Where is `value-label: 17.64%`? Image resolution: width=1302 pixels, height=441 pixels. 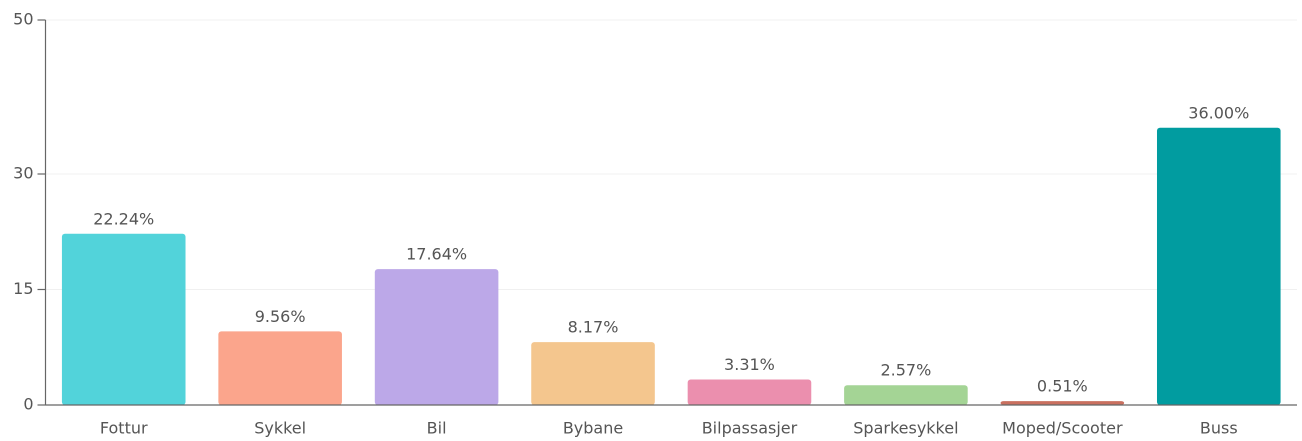 value-label: 17.64% is located at coordinates (436, 254).